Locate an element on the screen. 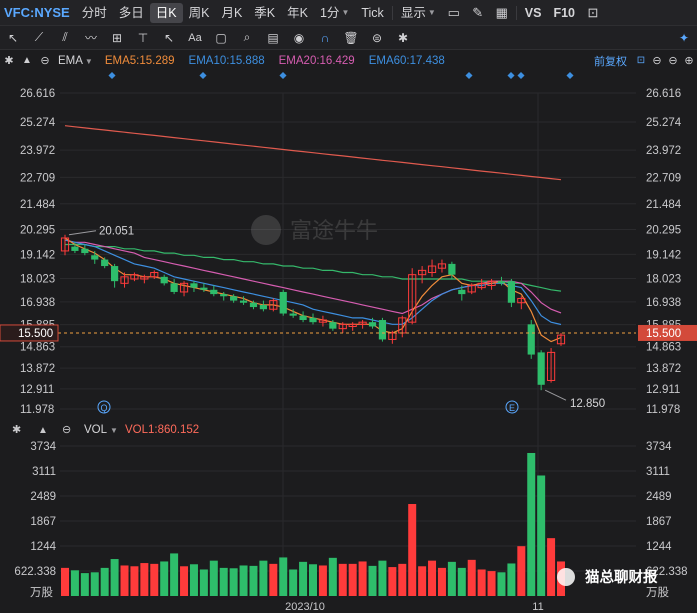 The width and height of the screenshot is (697, 613). brand-watermark: 猫总聊财报 is located at coordinates (607, 577).